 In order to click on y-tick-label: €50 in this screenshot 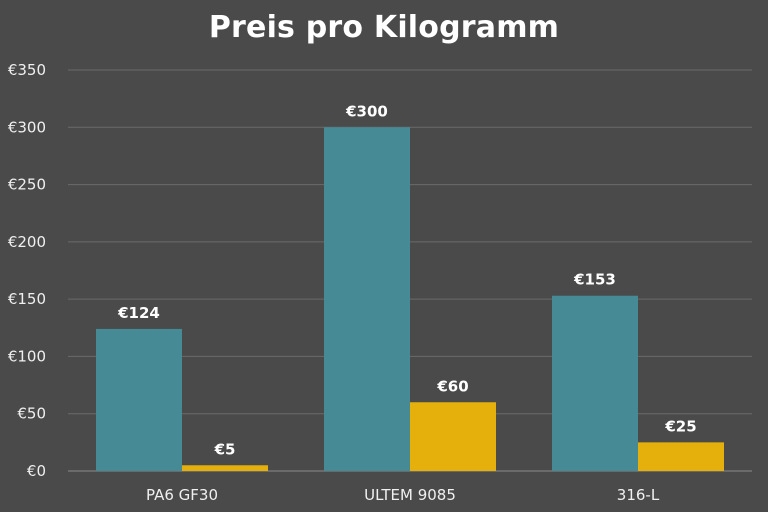, I will do `click(31, 414)`.